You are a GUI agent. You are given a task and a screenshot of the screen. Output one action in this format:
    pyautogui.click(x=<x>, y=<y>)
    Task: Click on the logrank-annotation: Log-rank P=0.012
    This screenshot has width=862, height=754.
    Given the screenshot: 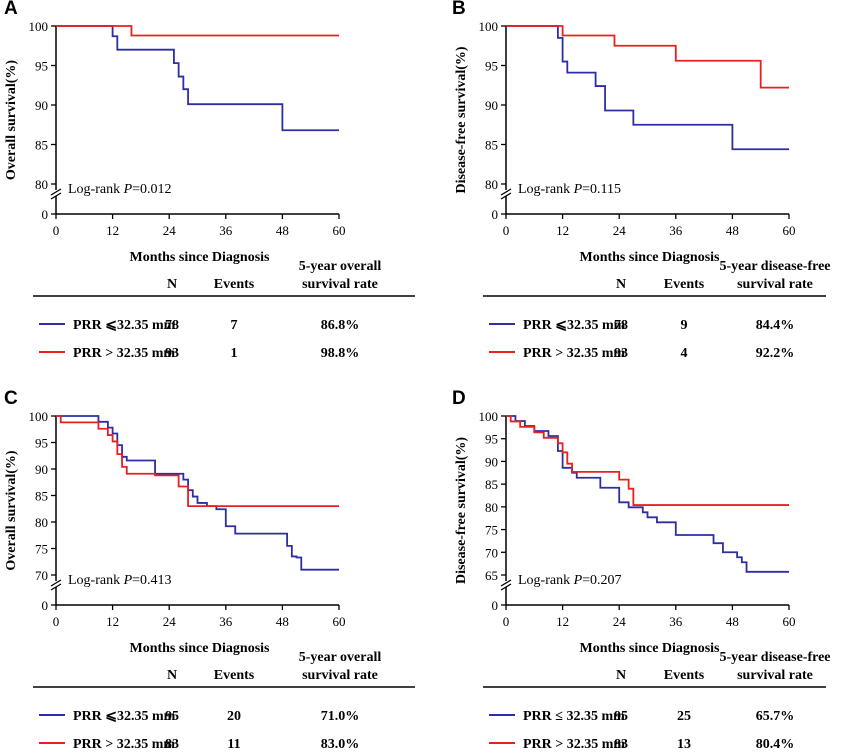 What is the action you would take?
    pyautogui.click(x=120, y=189)
    